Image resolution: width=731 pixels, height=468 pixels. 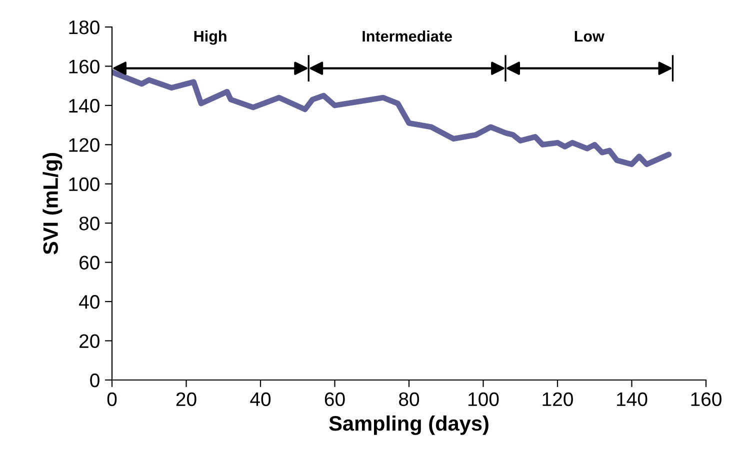 I want to click on y-tick-label: 120, so click(x=84, y=145).